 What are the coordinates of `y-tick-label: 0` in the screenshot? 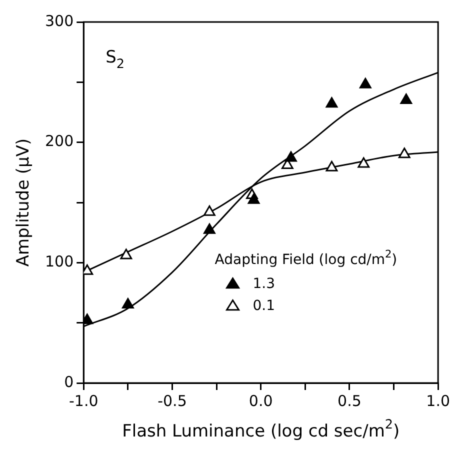 It's located at (69, 381).